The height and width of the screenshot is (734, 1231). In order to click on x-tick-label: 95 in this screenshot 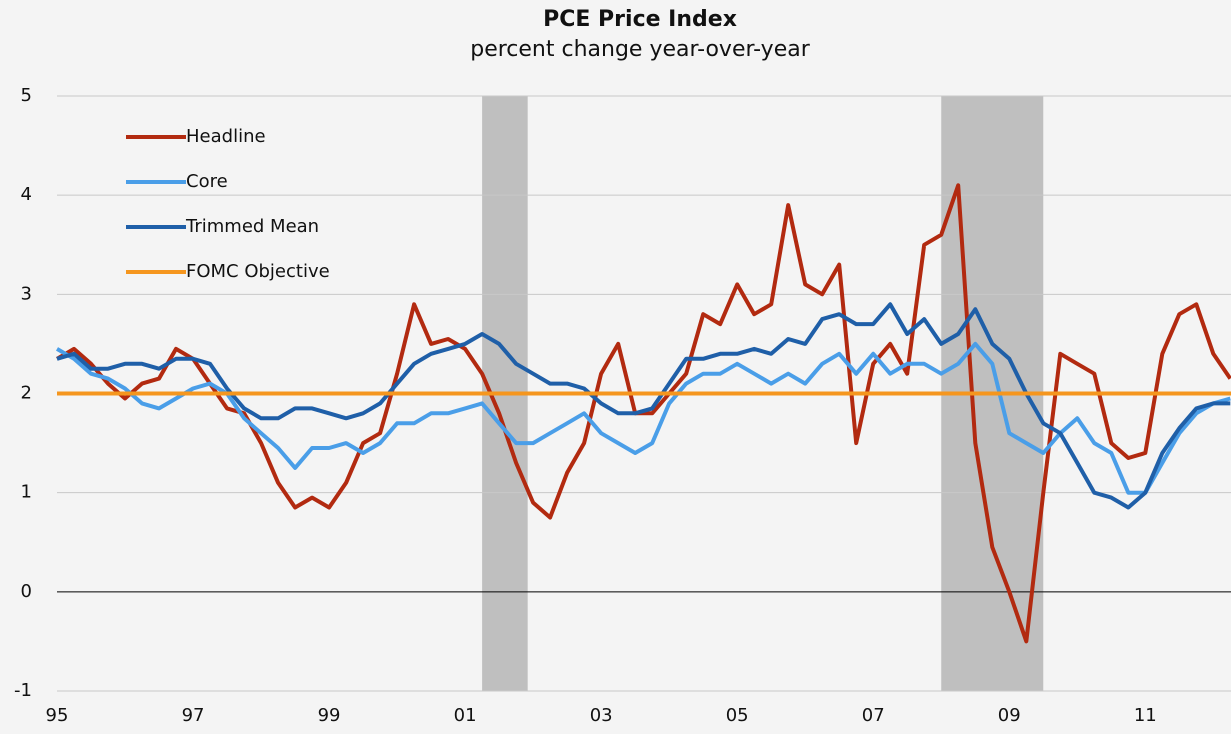, I will do `click(57, 715)`.